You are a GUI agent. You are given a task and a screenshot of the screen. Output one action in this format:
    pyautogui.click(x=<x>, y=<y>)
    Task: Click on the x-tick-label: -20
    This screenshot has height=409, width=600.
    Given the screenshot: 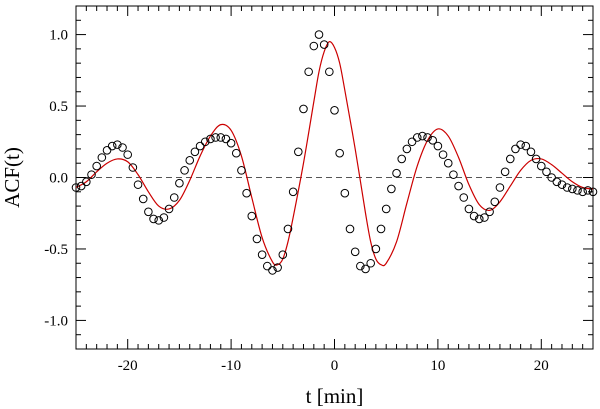 What is the action you would take?
    pyautogui.click(x=128, y=366)
    